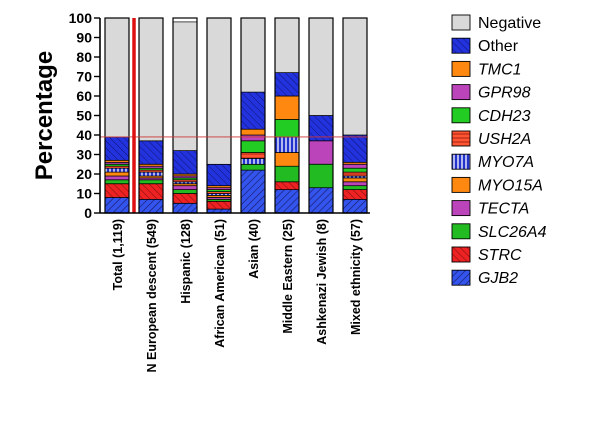 The image size is (608, 431). Describe the element at coordinates (84, 38) in the screenshot. I see `y-tick-label: 90` at that location.